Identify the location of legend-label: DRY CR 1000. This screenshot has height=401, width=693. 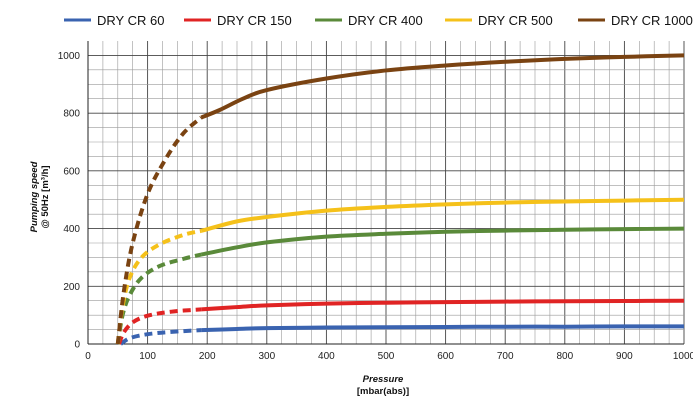
(652, 20).